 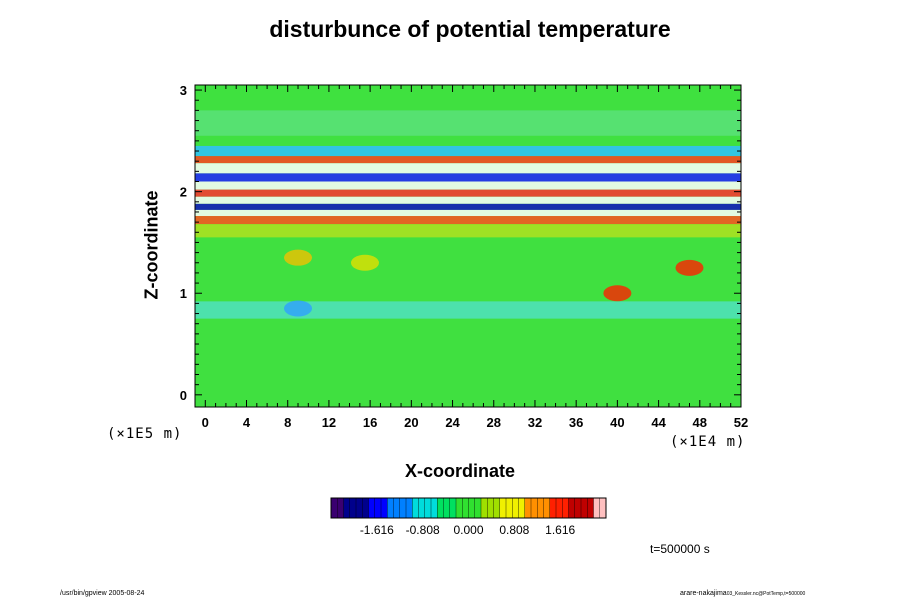 I want to click on x-tick-label: 28, so click(x=494, y=422).